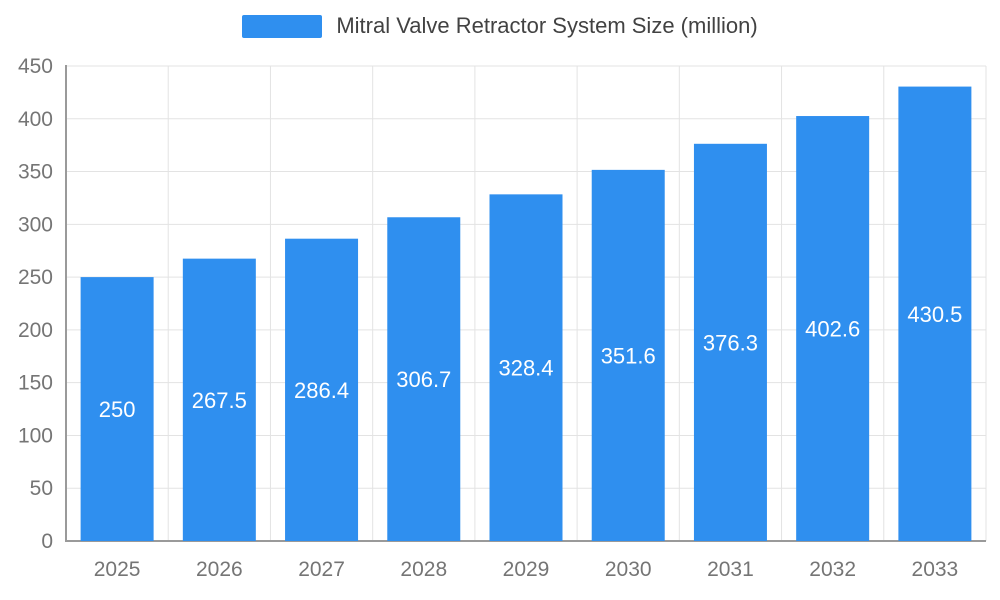 This screenshot has width=1000, height=600. I want to click on x-tick-label: 2030, so click(628, 569).